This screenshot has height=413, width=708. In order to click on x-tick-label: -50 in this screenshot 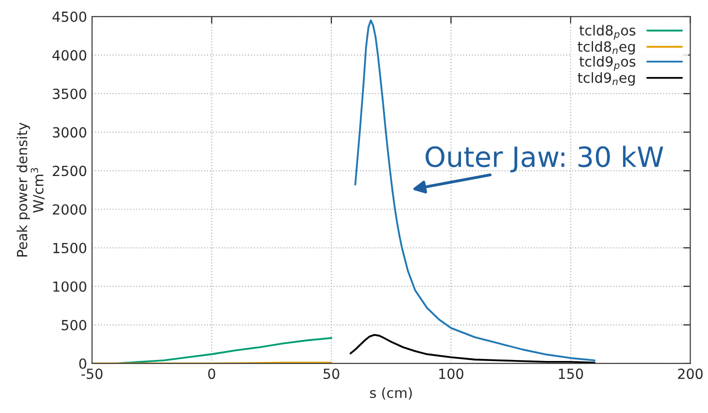, I will do `click(91, 374)`.